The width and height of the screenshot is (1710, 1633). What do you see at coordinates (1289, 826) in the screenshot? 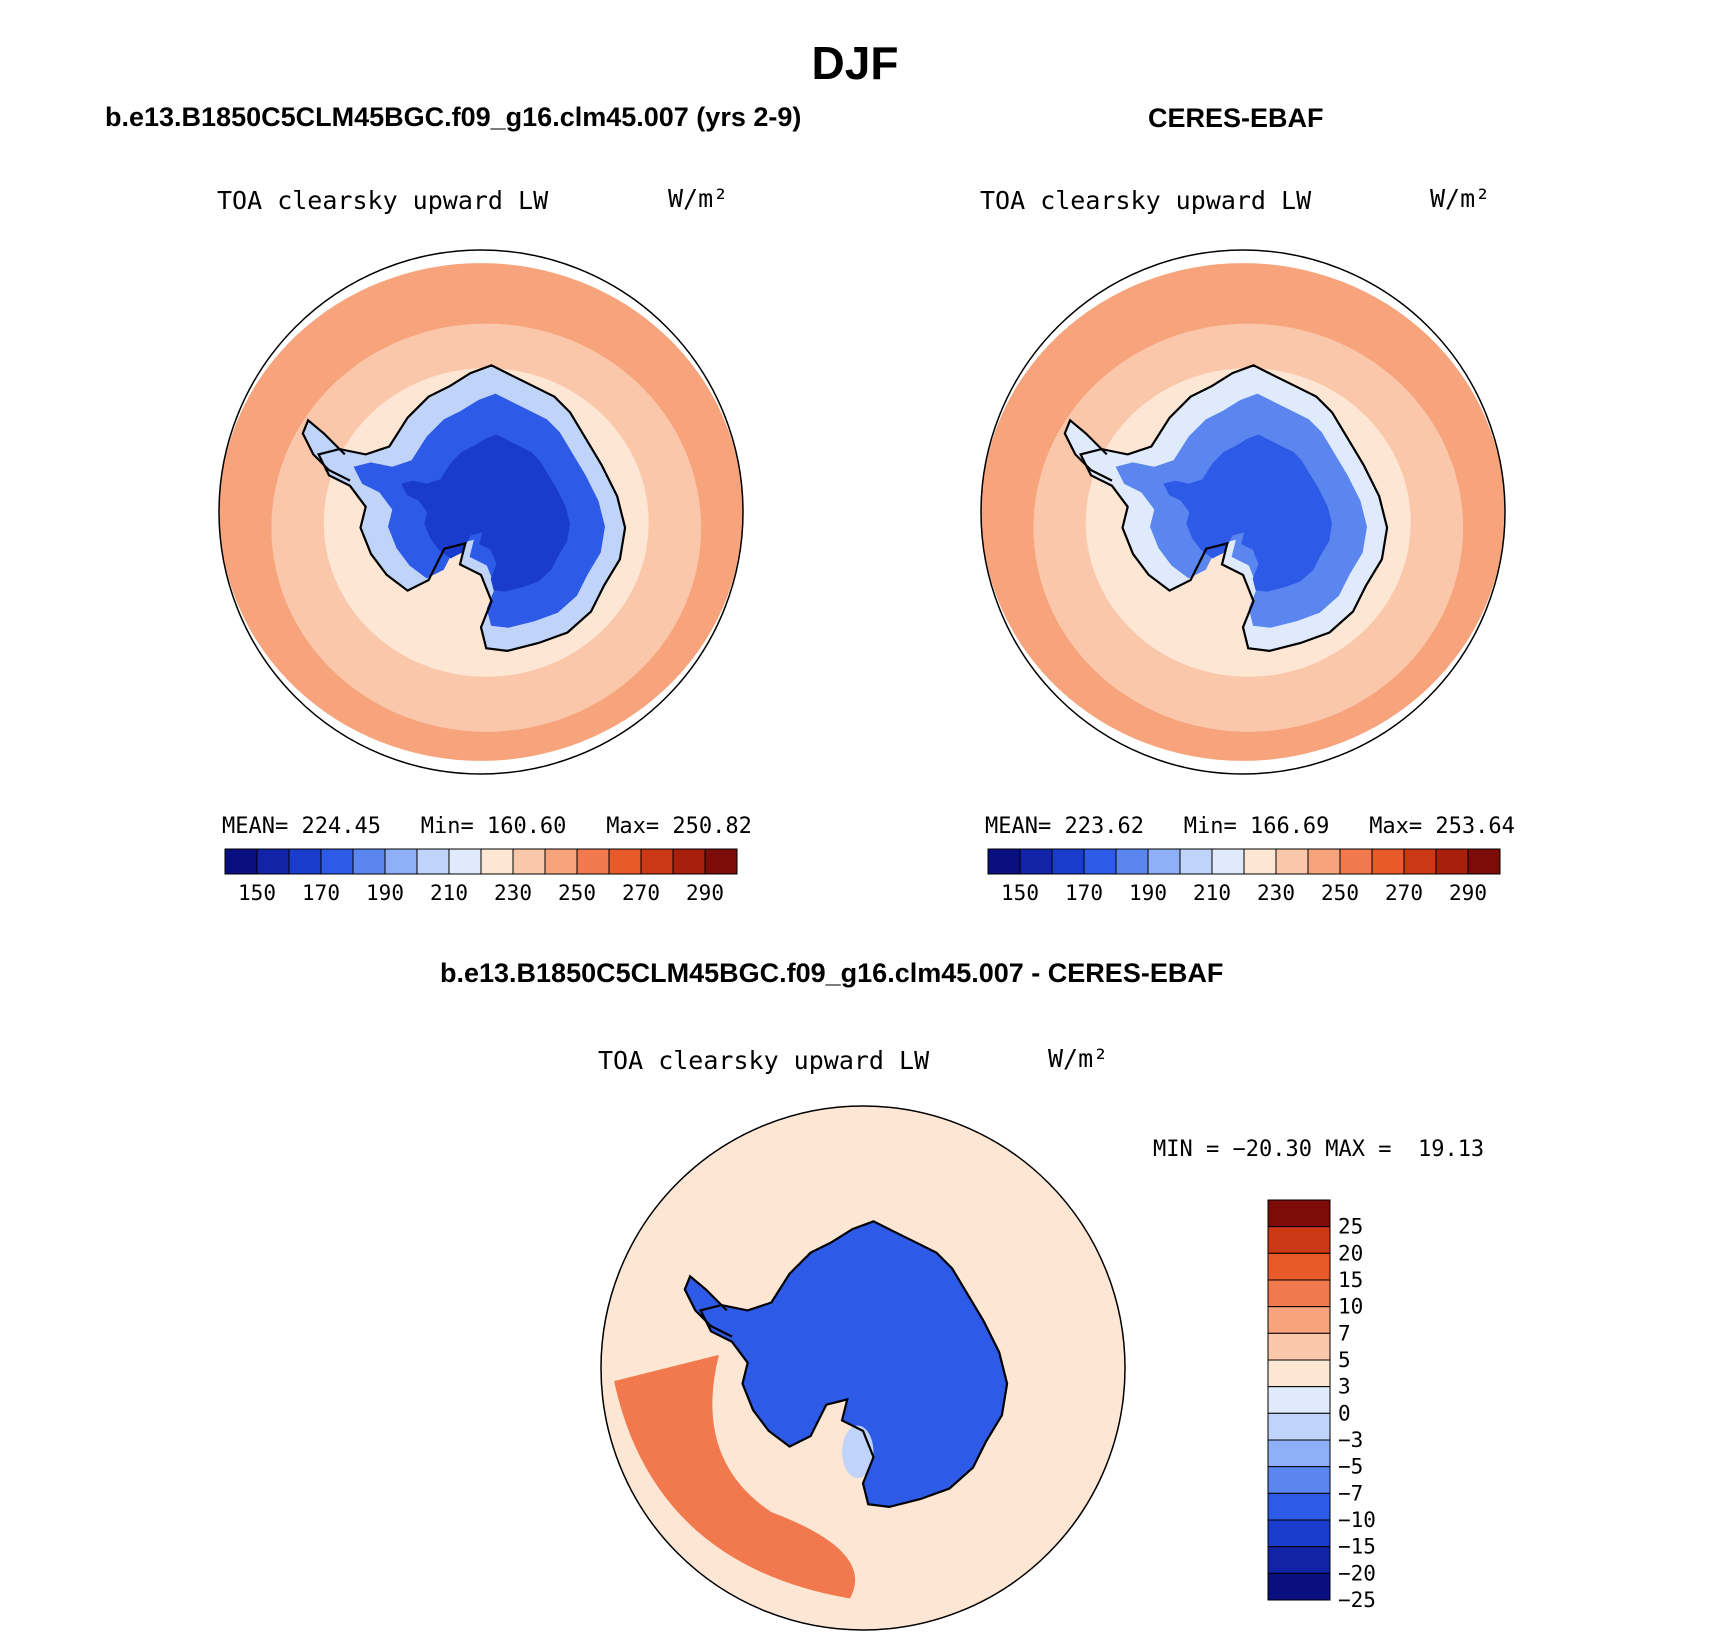
I see `min-value: 166.69` at bounding box center [1289, 826].